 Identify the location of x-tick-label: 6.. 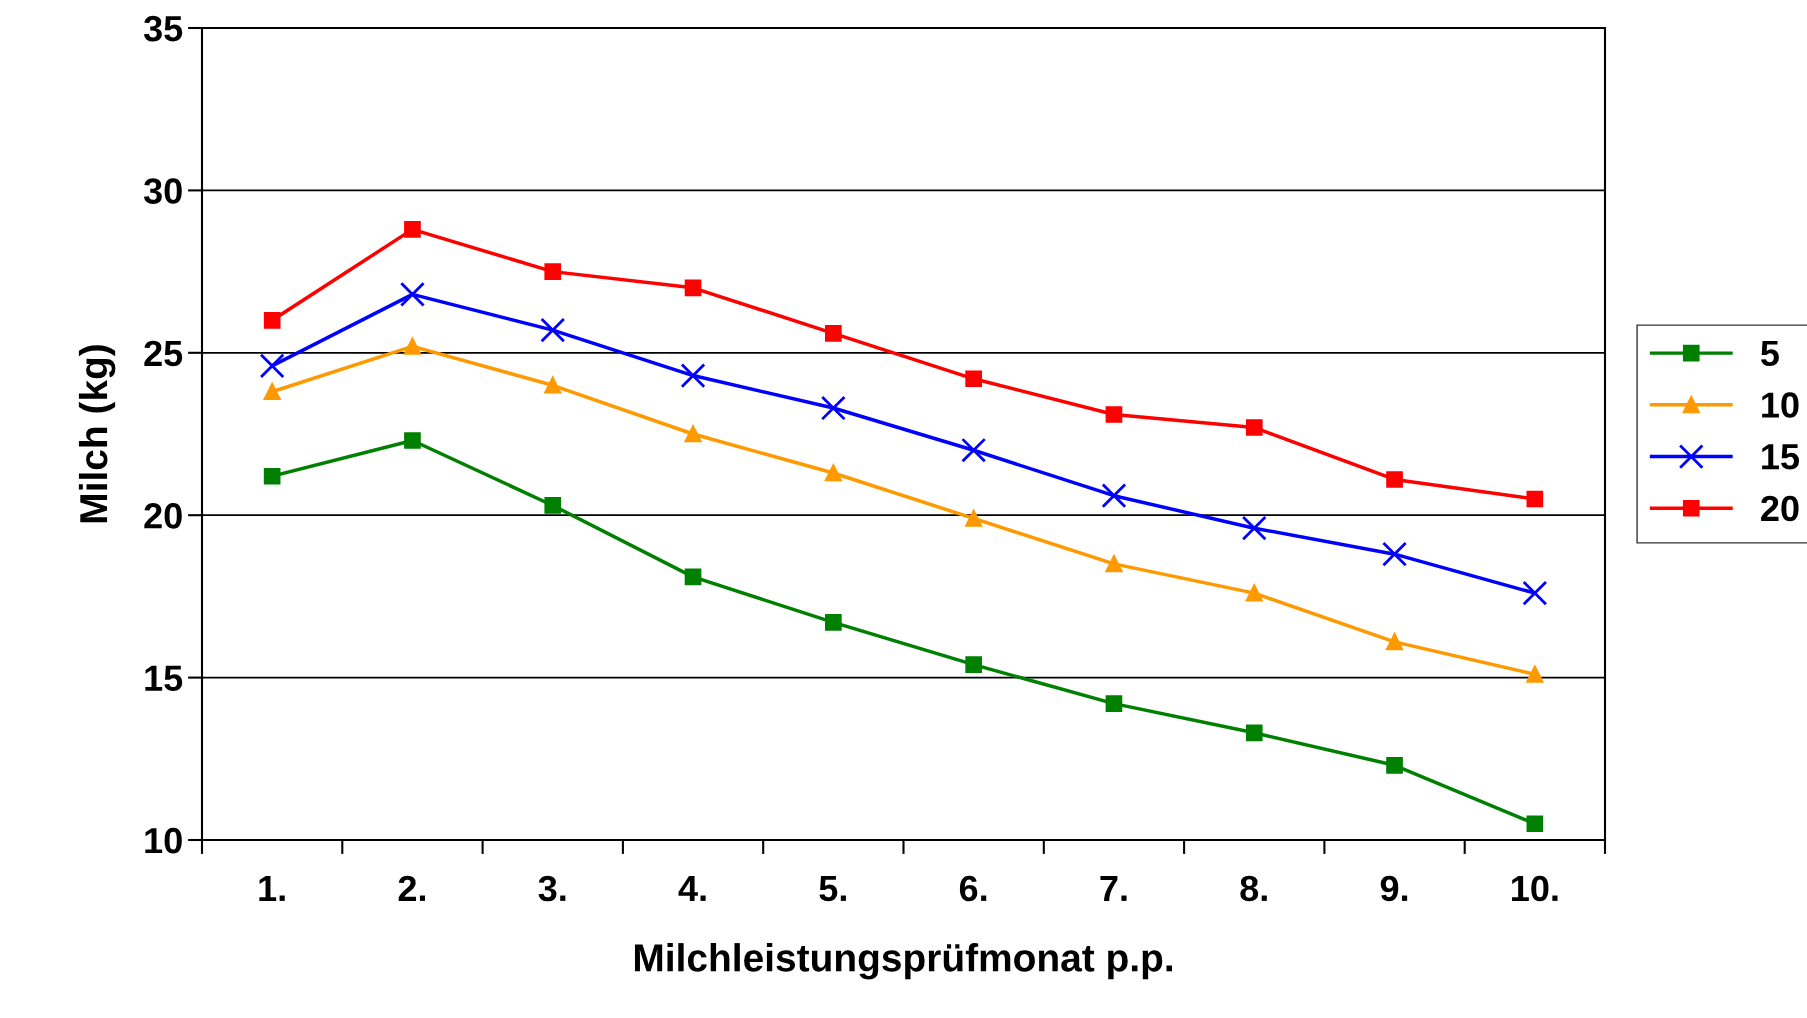
(973, 888).